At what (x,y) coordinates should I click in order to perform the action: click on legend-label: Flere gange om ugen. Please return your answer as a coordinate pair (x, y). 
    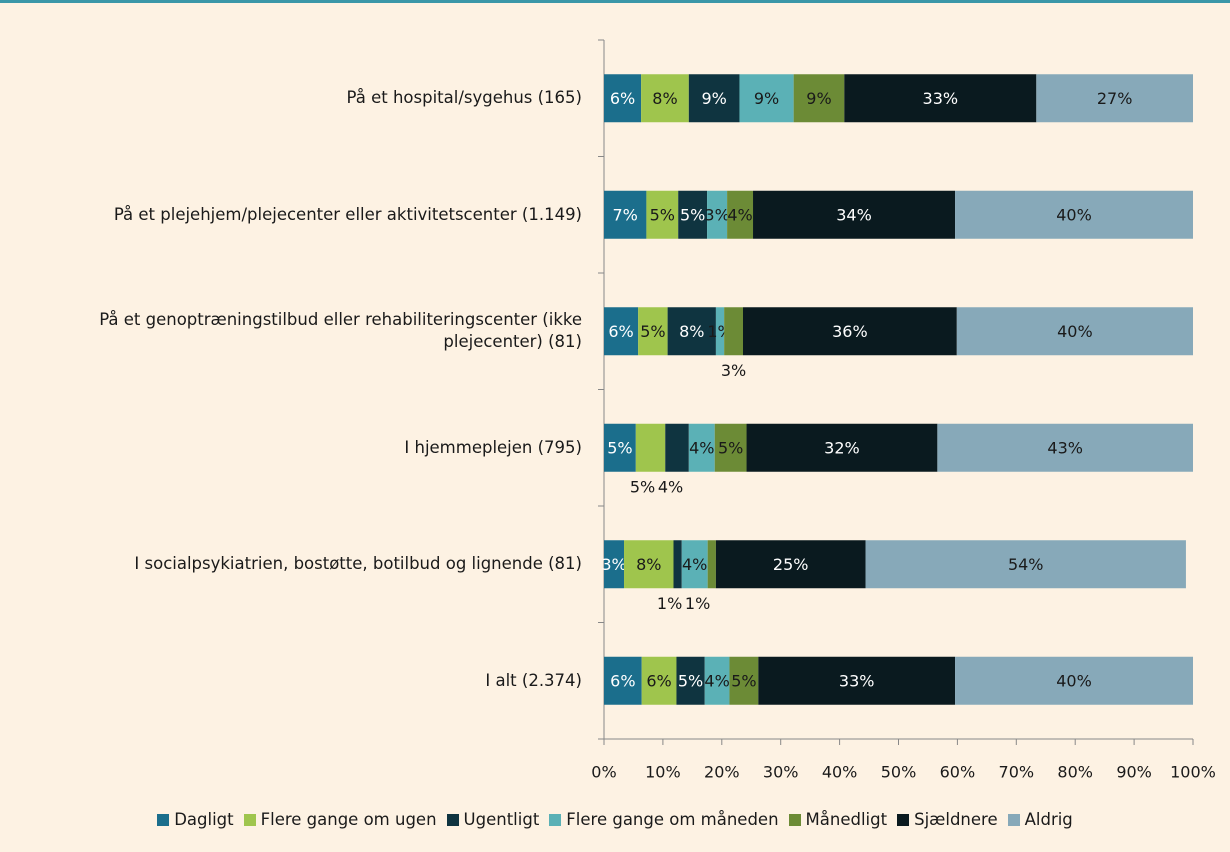
    Looking at the image, I should click on (348, 819).